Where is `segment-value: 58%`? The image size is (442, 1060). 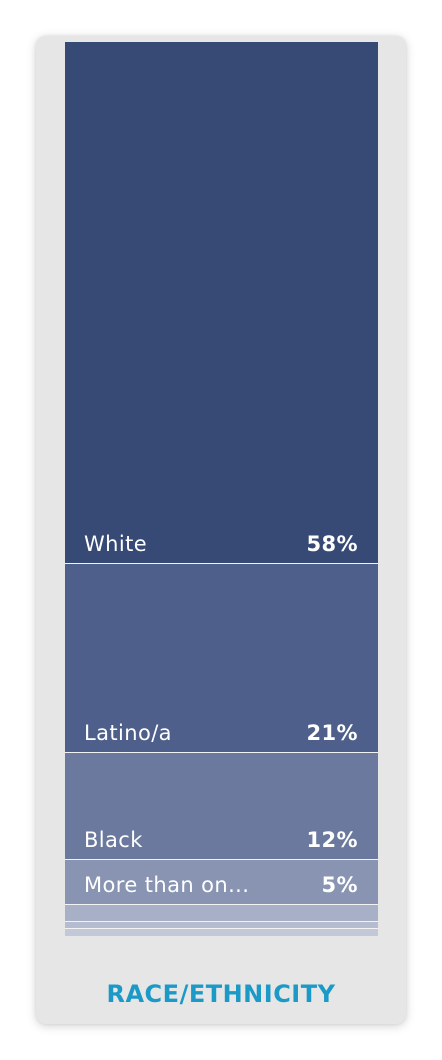 segment-value: 58% is located at coordinates (332, 543).